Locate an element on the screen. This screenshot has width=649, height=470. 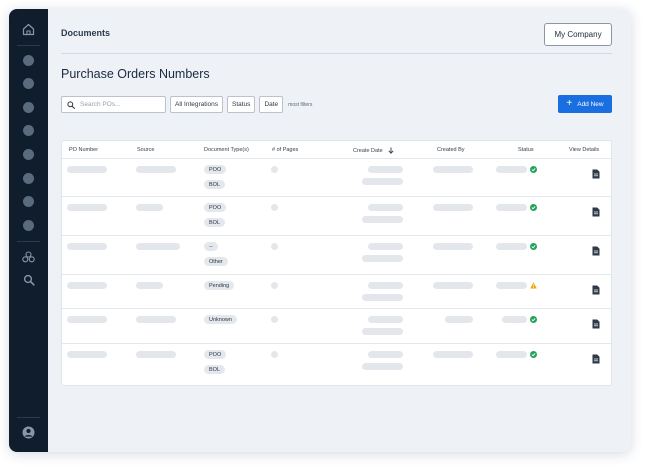
col-create-date-label: Create Date is located at coordinates (368, 150).